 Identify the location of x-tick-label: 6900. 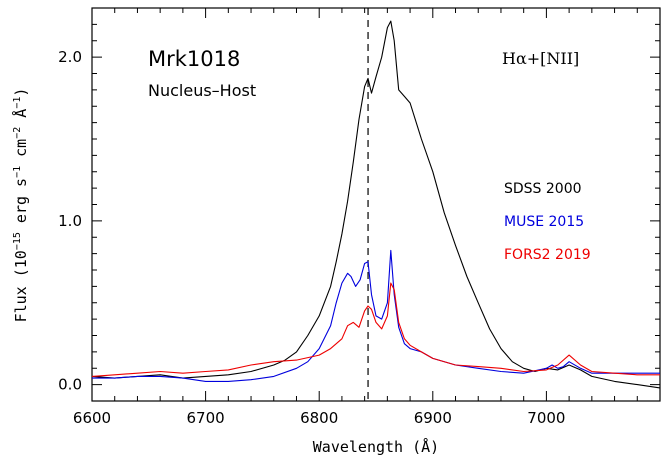
(433, 418).